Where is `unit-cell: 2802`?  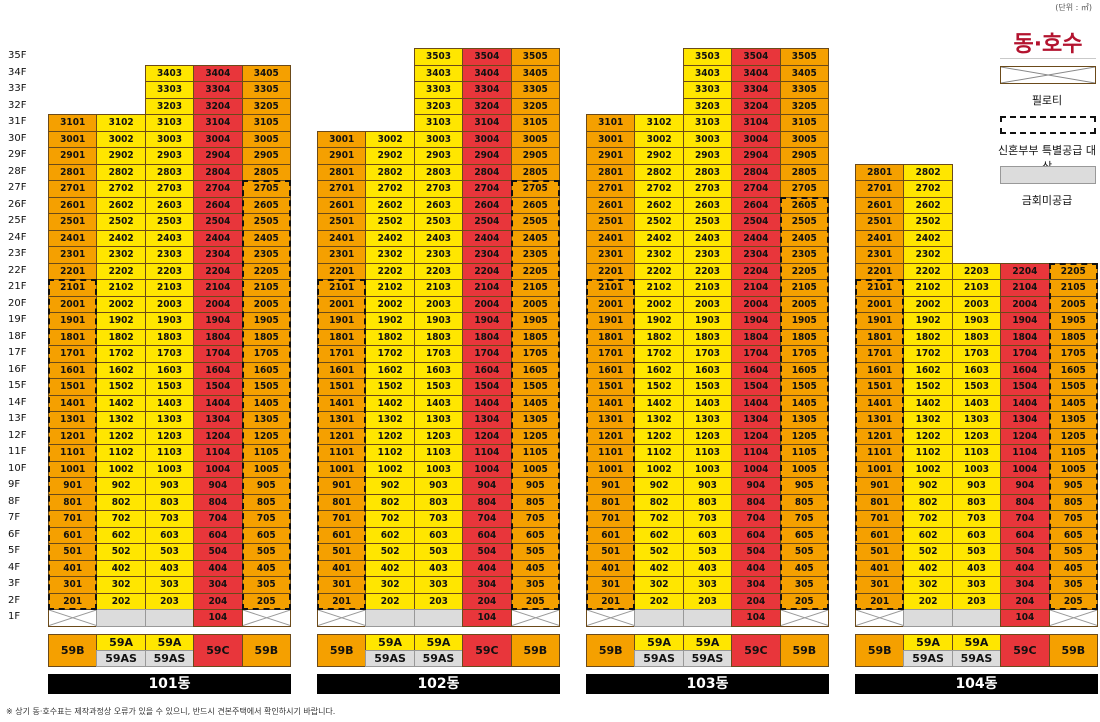 unit-cell: 2802 is located at coordinates (390, 172).